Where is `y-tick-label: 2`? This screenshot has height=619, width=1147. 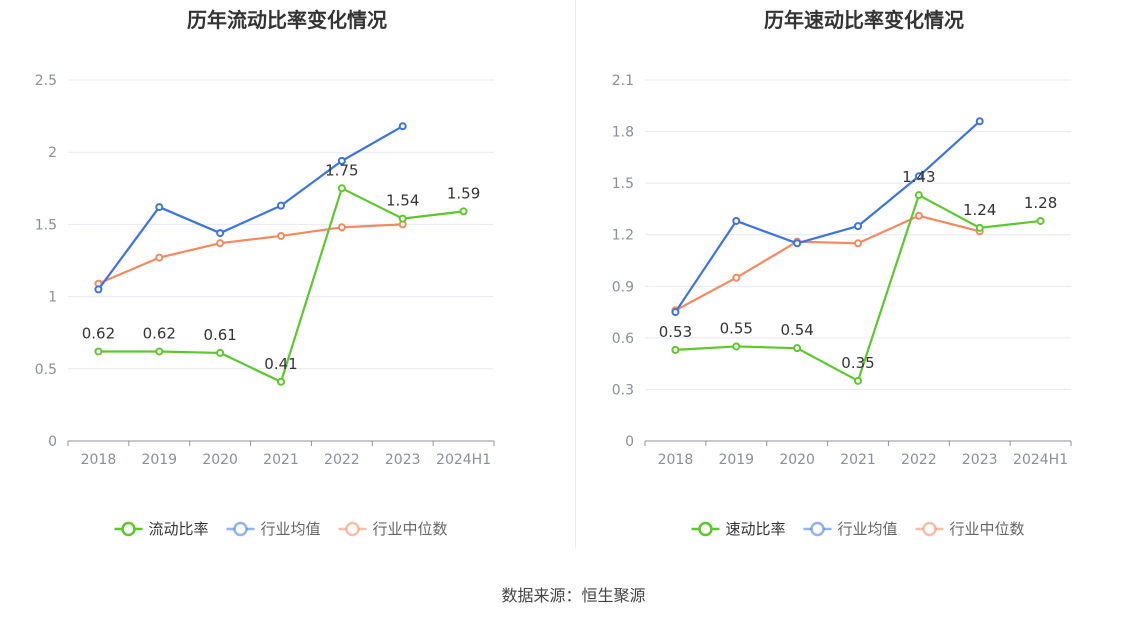 y-tick-label: 2 is located at coordinates (52, 153).